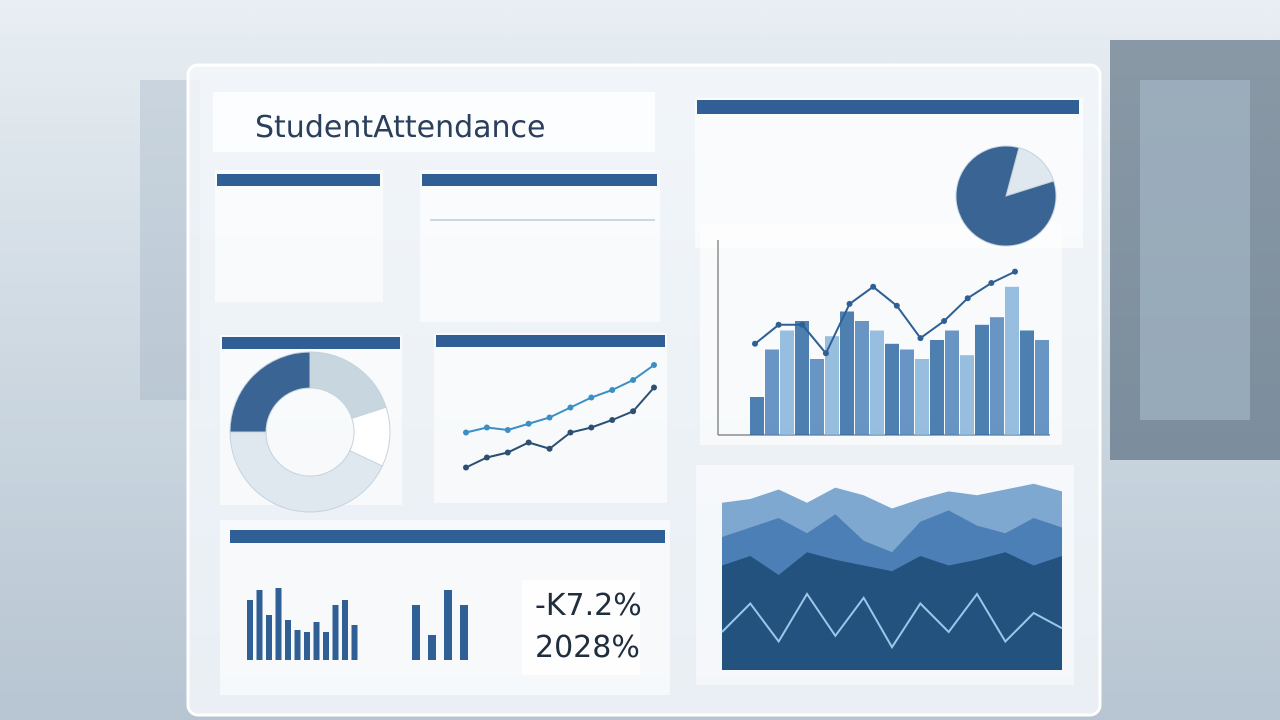 The image size is (1280, 720). I want to click on wave-line, so click(892, 621).